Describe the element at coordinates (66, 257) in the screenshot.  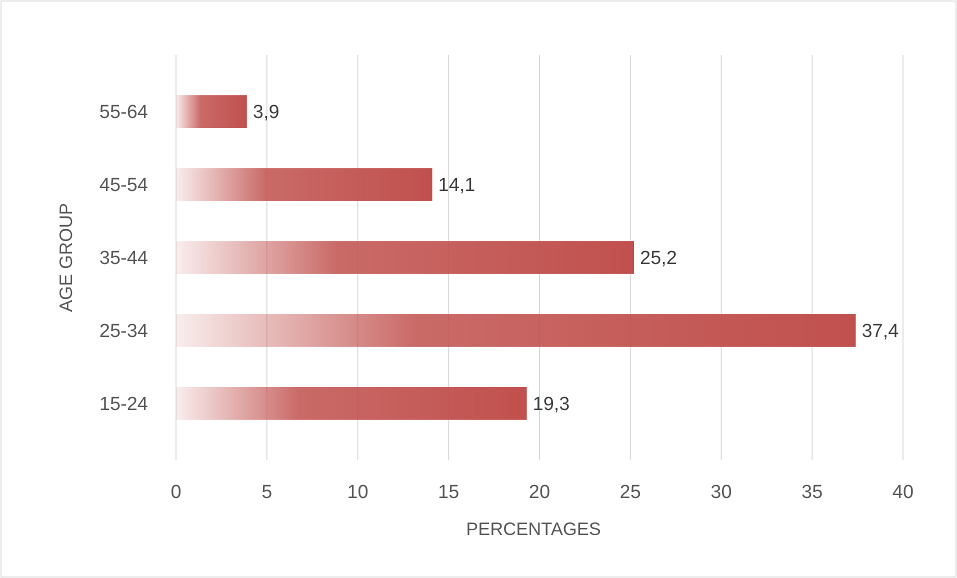
I see `y-axis-title: AGE GROUP` at that location.